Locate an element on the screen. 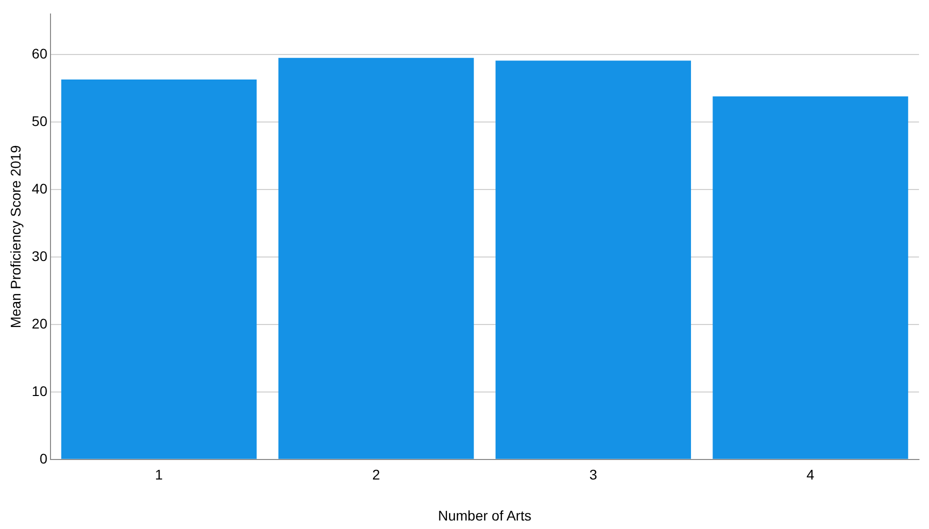 This screenshot has width=929, height=529. x-axis-title: Number of Arts is located at coordinates (485, 515).